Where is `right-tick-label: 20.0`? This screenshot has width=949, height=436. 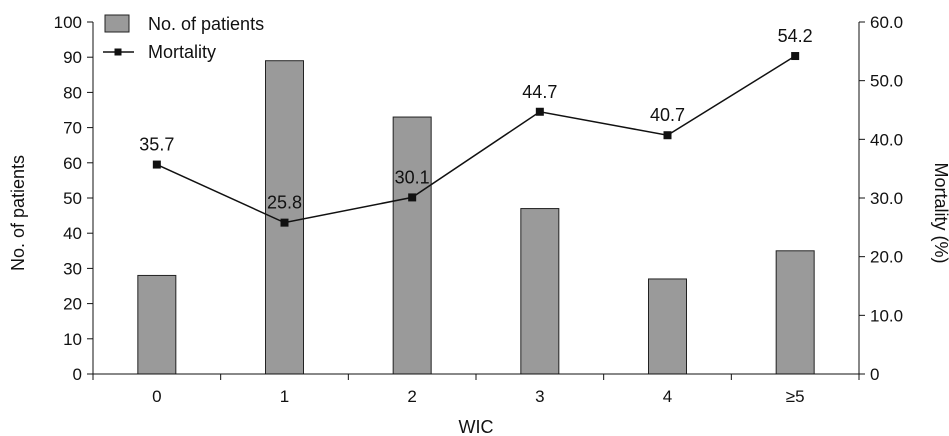
right-tick-label: 20.0 is located at coordinates (886, 257).